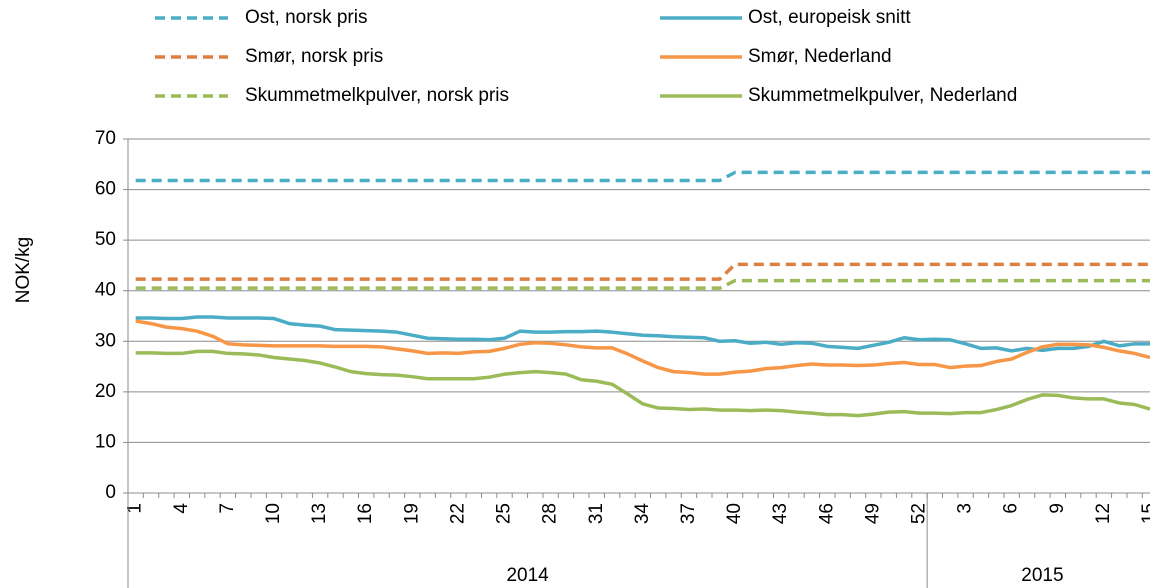 The width and height of the screenshot is (1150, 588). I want to click on group-label: 2015, so click(1042, 575).